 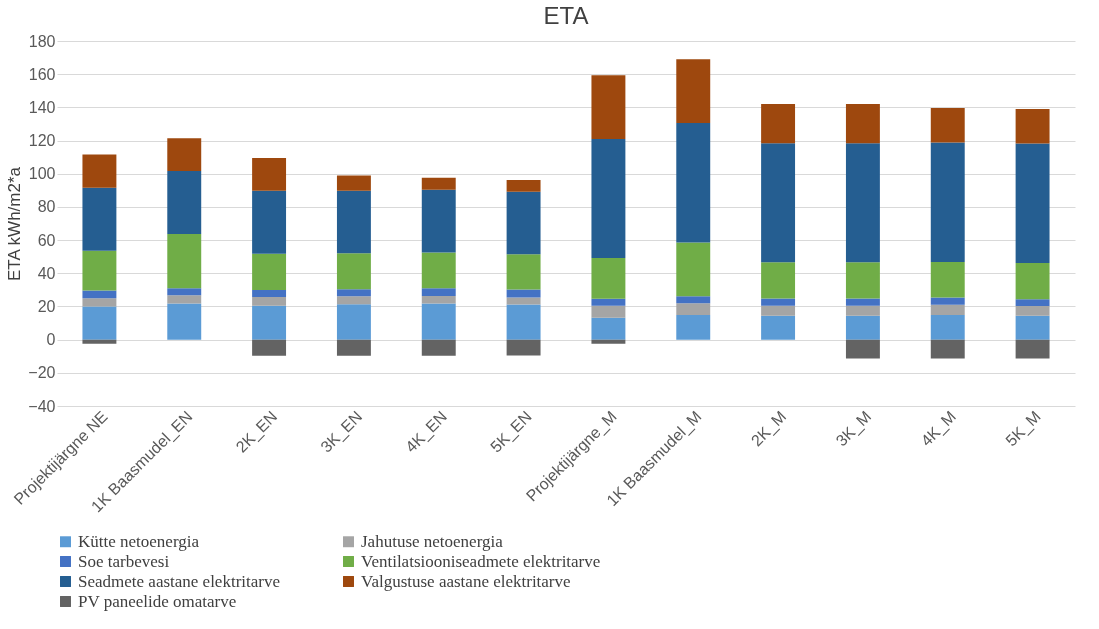 I want to click on chart-title: ETA, so click(x=566, y=15).